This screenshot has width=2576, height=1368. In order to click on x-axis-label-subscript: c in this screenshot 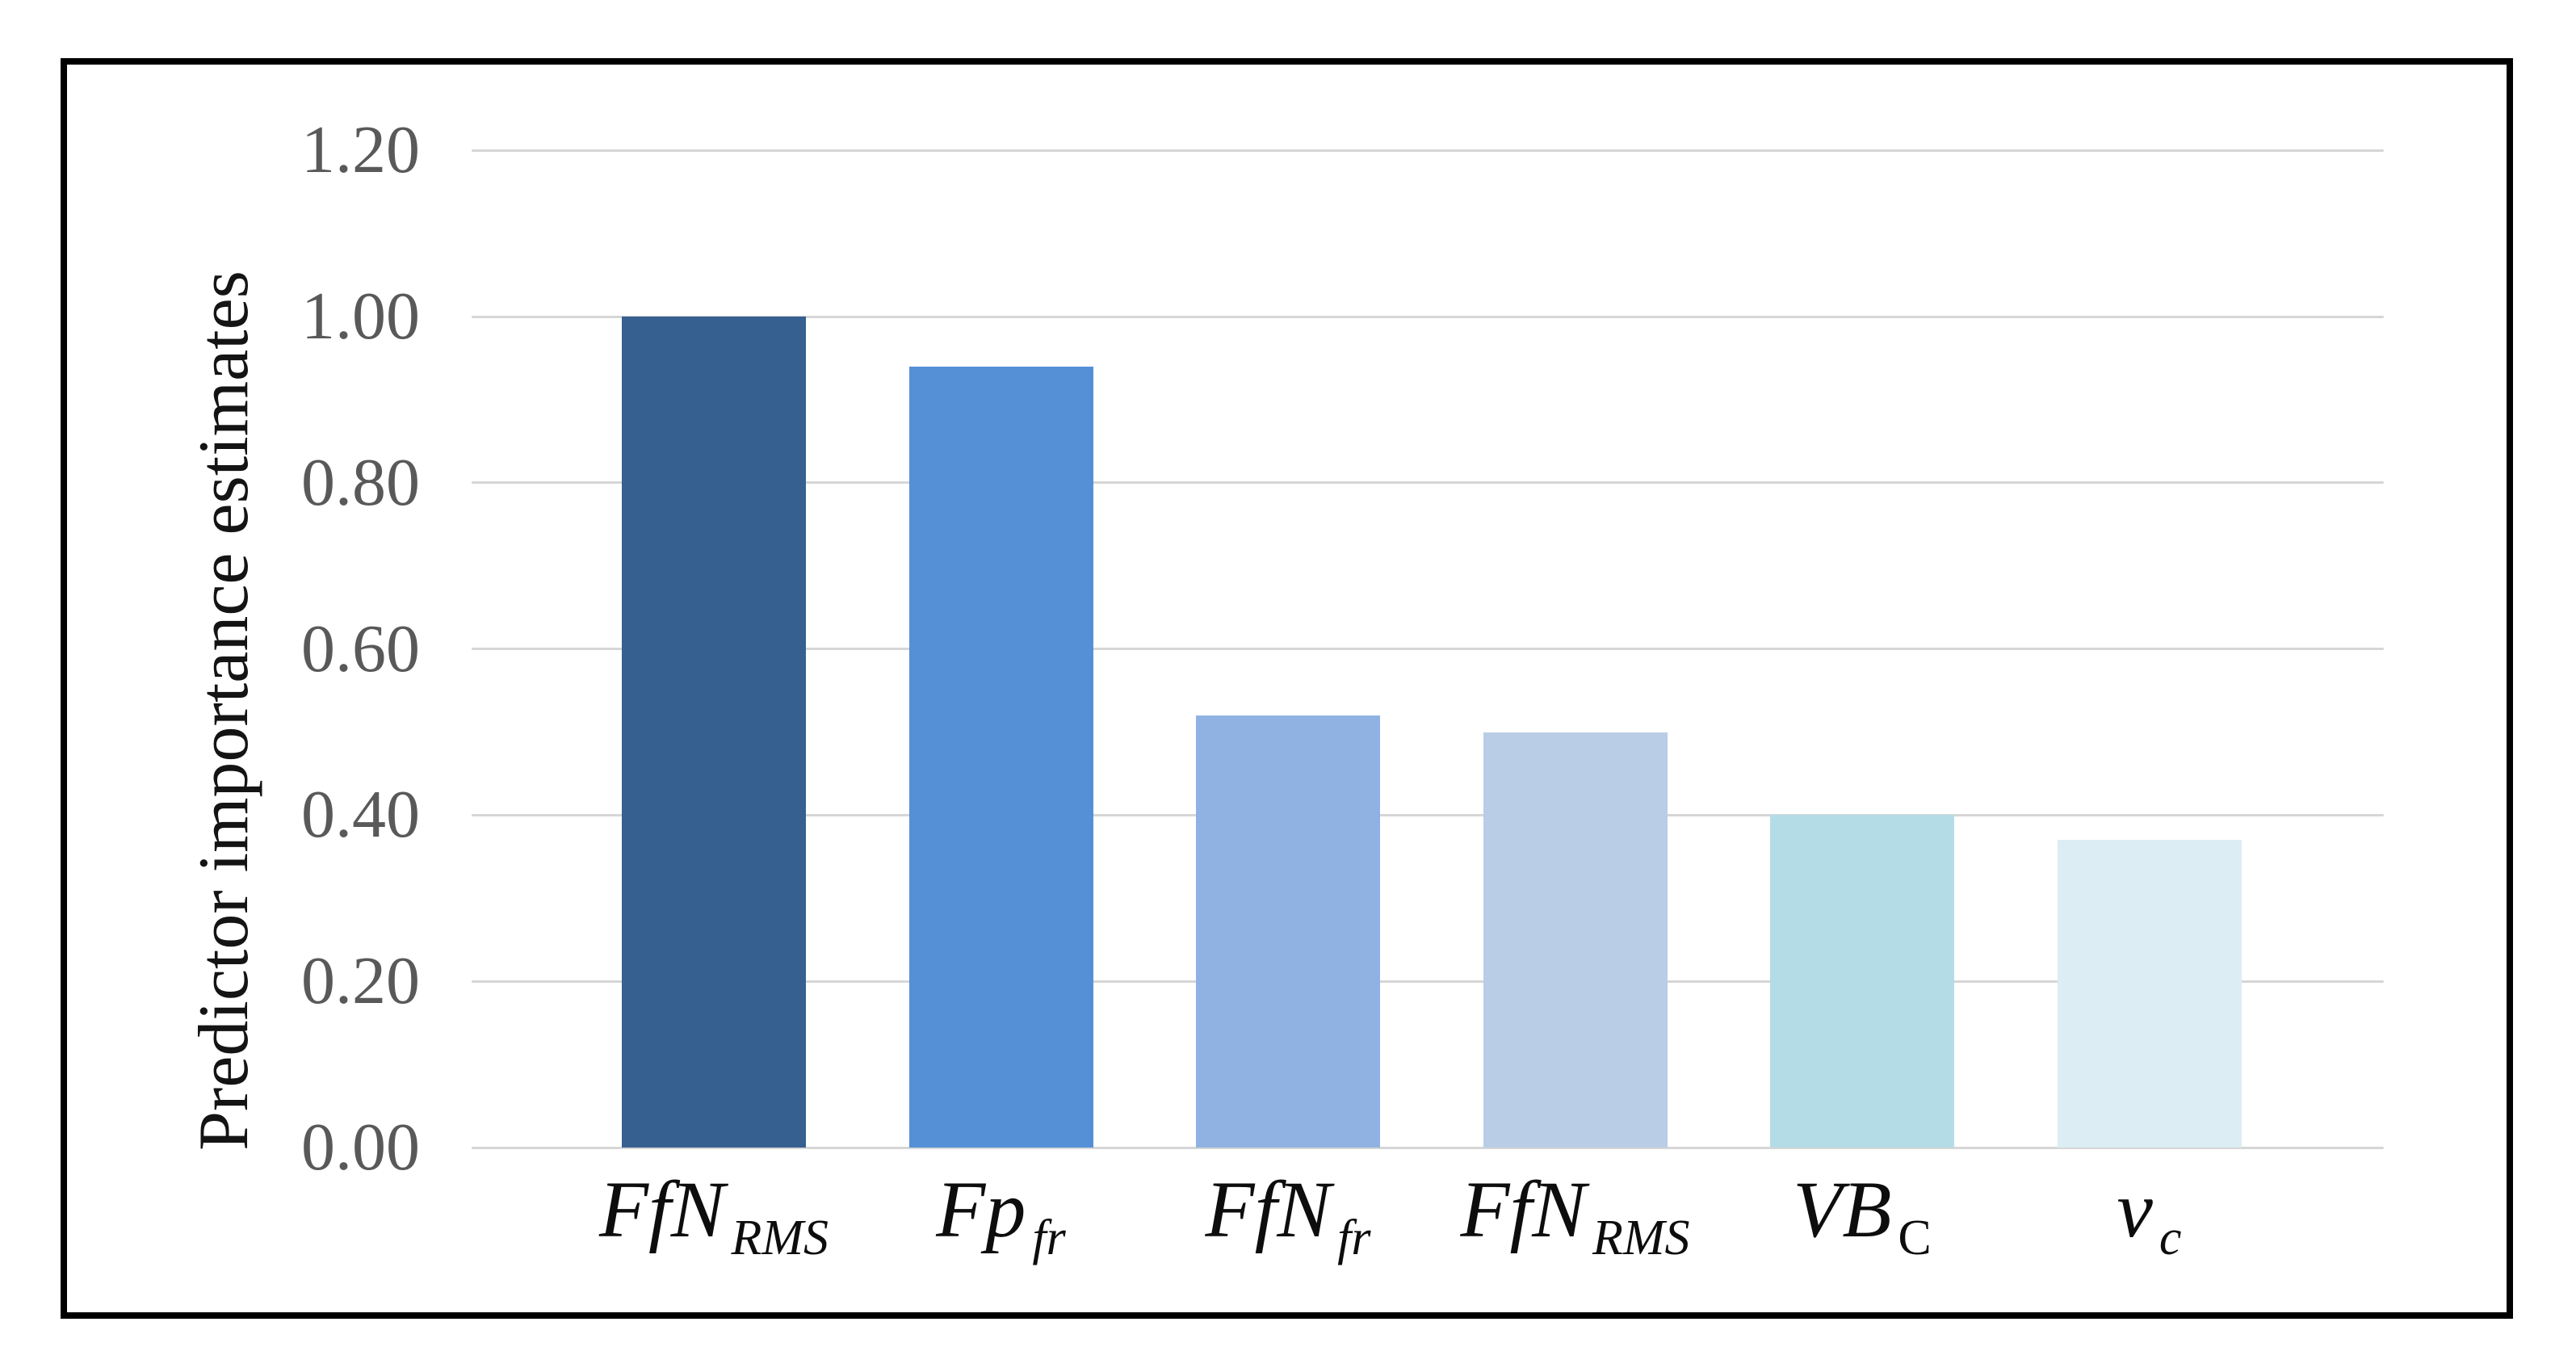, I will do `click(2170, 1238)`.